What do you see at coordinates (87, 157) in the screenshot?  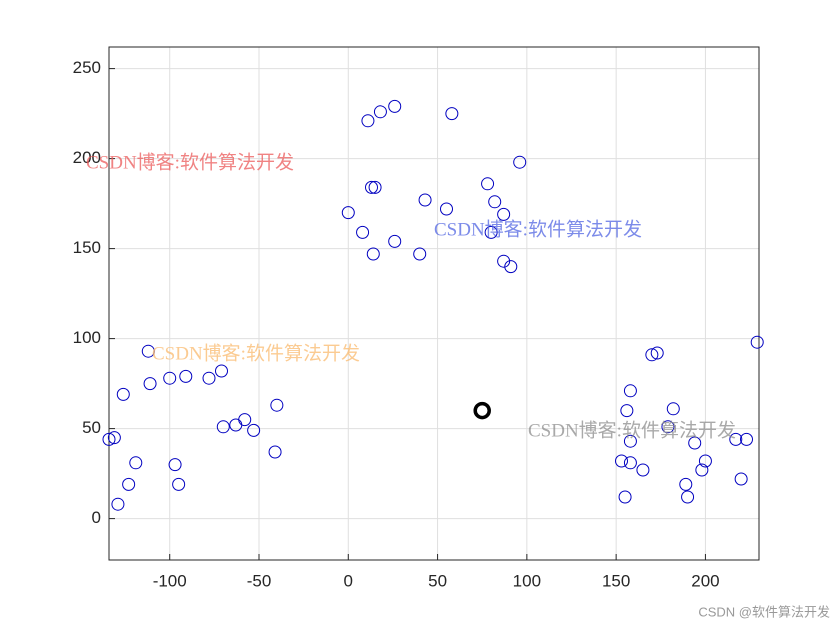 I see `y-tick-label: 200` at bounding box center [87, 157].